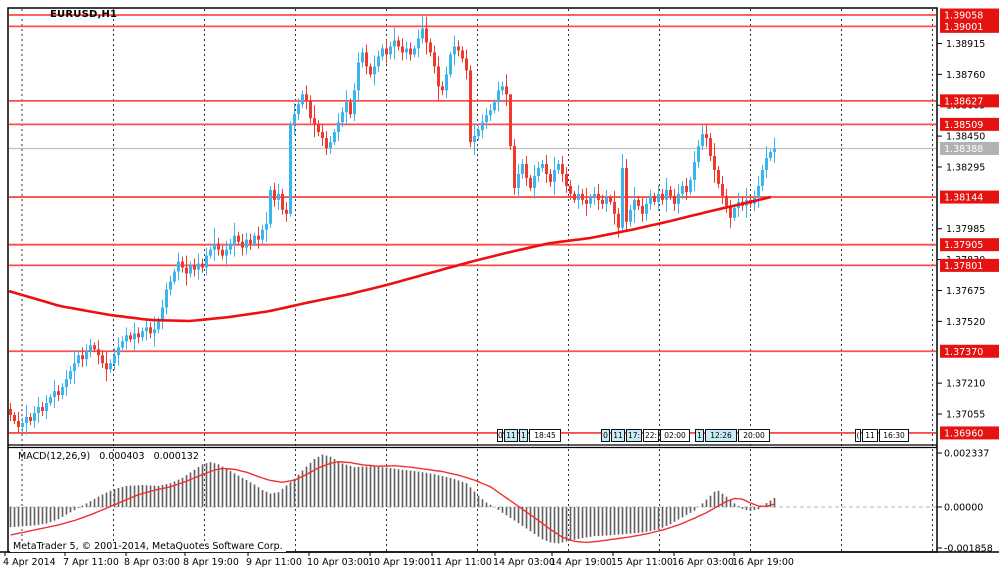 The width and height of the screenshot is (1000, 574). What do you see at coordinates (581, 562) in the screenshot?
I see `time-axis-label: 14 Apr 19:00` at bounding box center [581, 562].